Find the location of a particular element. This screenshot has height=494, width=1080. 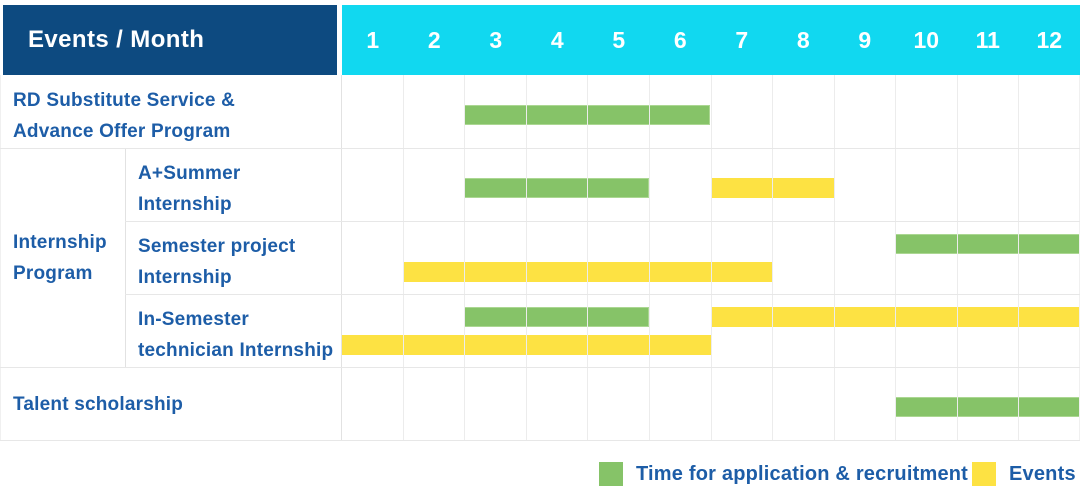

month-label: 7 is located at coordinates (742, 40).